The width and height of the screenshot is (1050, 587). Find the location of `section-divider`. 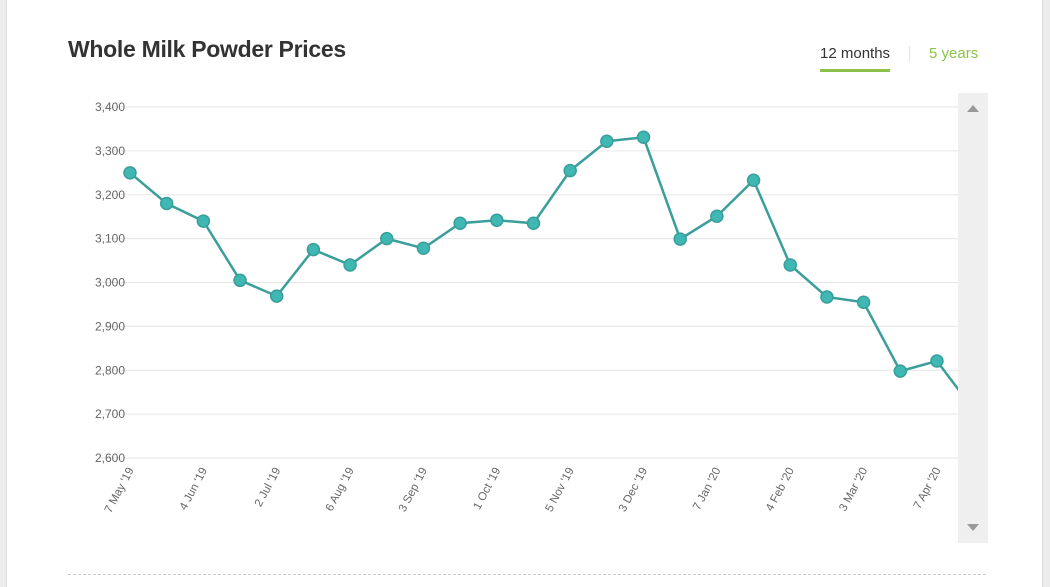

section-divider is located at coordinates (527, 574).